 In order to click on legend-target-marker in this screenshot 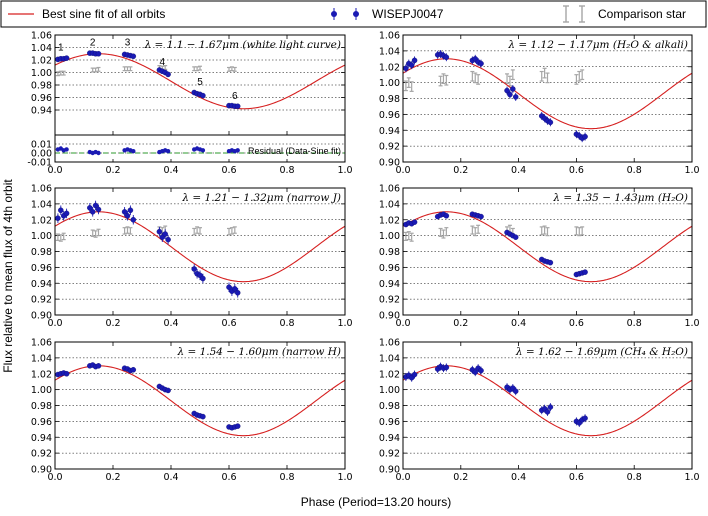, I will do `click(345, 14)`.